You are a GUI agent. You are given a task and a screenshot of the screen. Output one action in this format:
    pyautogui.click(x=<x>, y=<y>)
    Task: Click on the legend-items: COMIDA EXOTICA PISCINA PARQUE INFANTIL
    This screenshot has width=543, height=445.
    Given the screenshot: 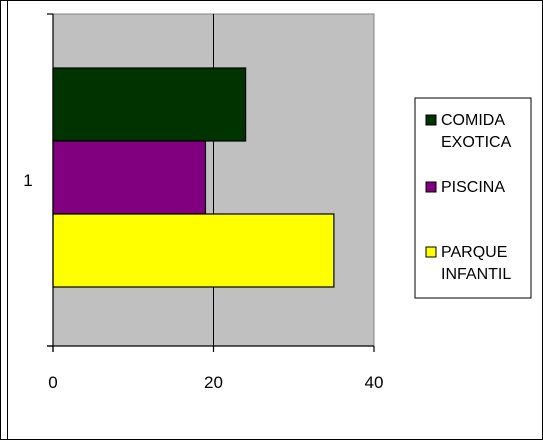 What is the action you would take?
    pyautogui.click(x=468, y=197)
    